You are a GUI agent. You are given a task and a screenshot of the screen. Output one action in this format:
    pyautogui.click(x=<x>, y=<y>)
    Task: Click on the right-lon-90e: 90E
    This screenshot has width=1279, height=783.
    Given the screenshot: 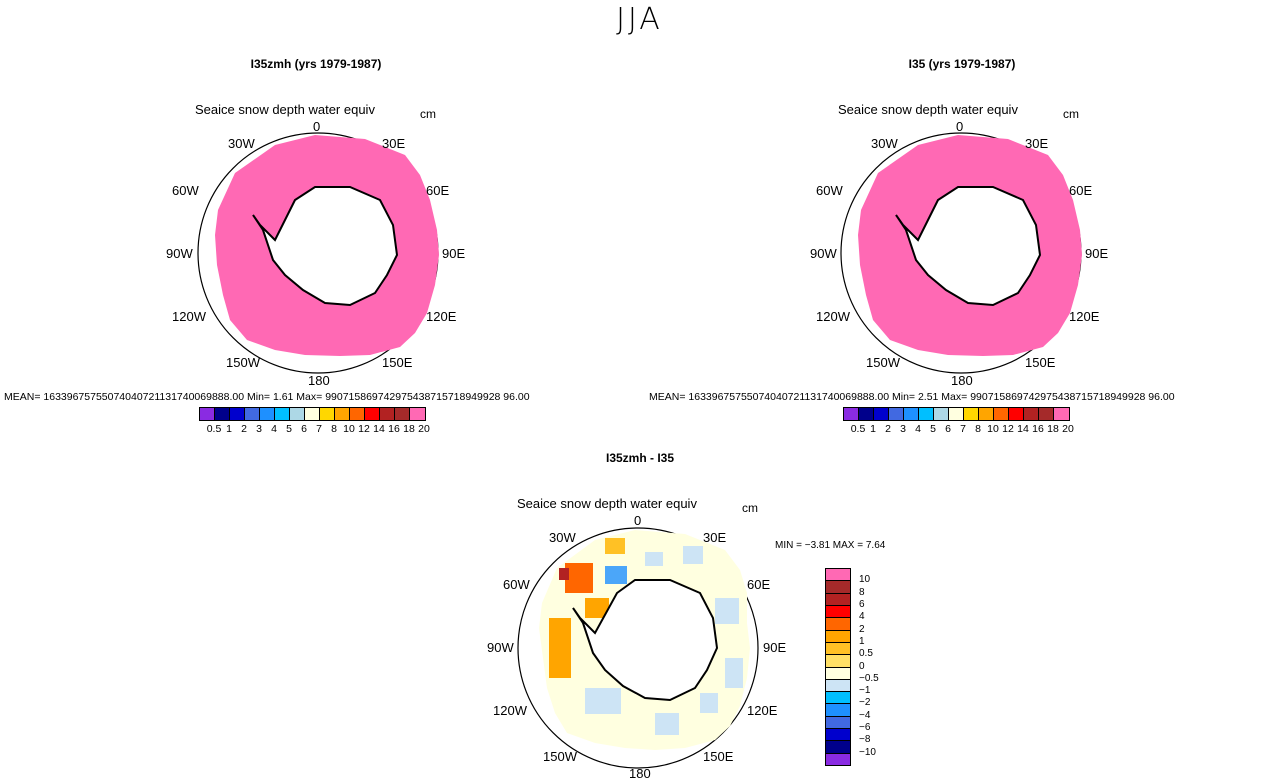 What is the action you would take?
    pyautogui.click(x=1097, y=253)
    